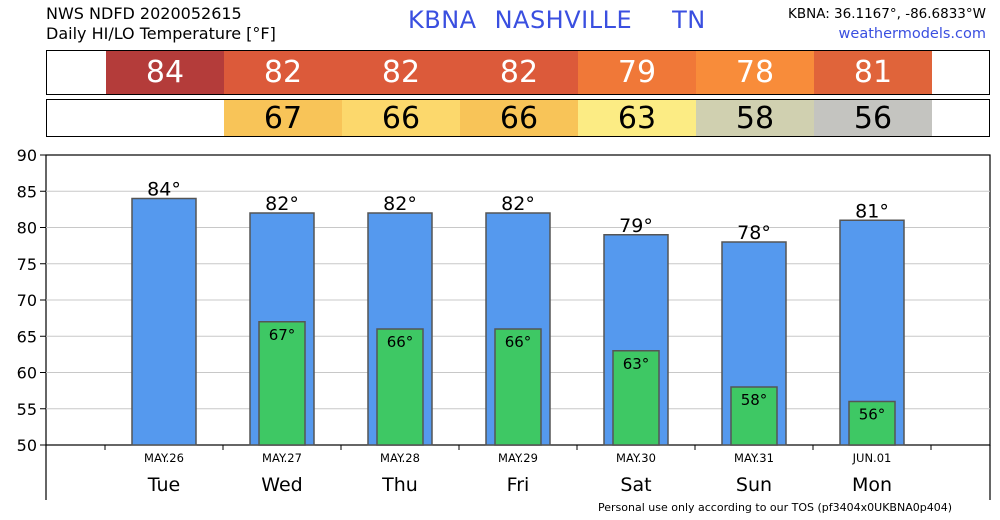  Describe the element at coordinates (164, 458) in the screenshot. I see `date-label: MAY.26` at that location.